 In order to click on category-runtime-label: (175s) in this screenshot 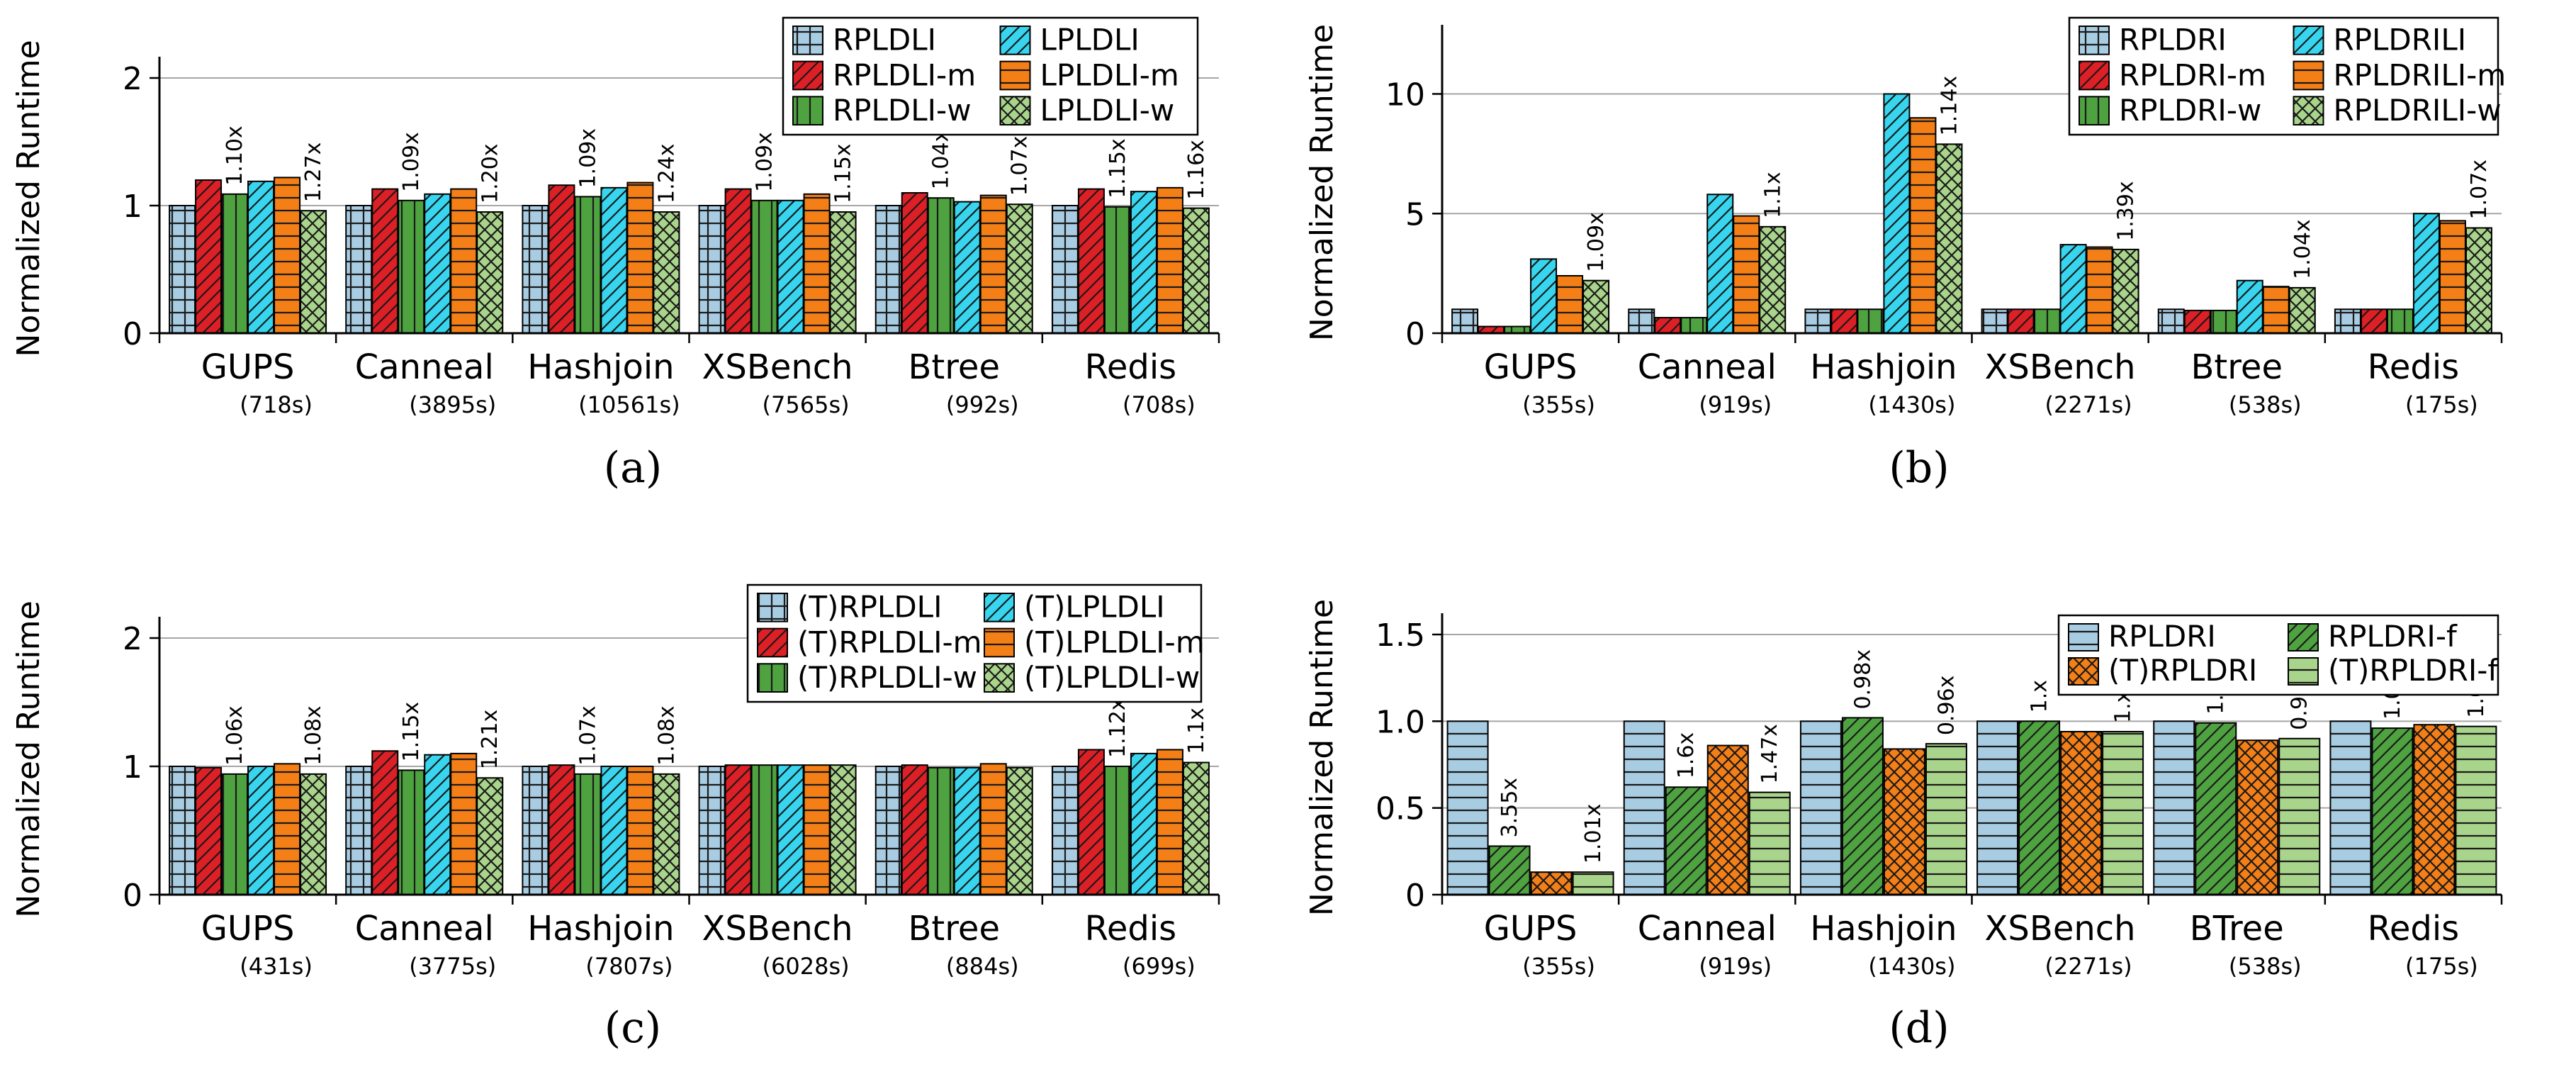, I will do `click(2441, 404)`.